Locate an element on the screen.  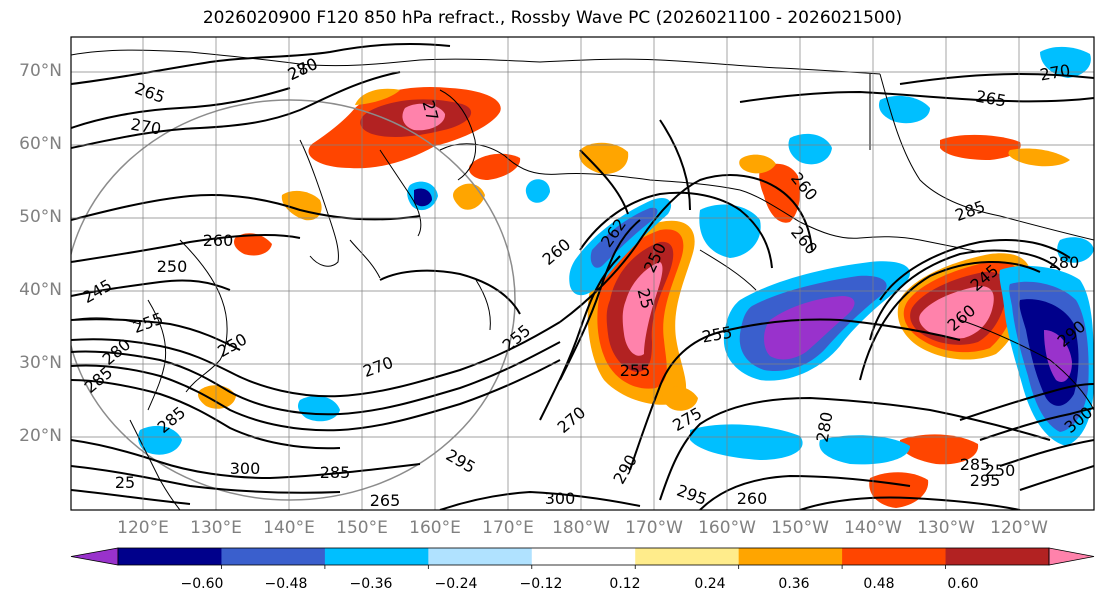
lat-label-60n: 60°N is located at coordinates (40, 144).